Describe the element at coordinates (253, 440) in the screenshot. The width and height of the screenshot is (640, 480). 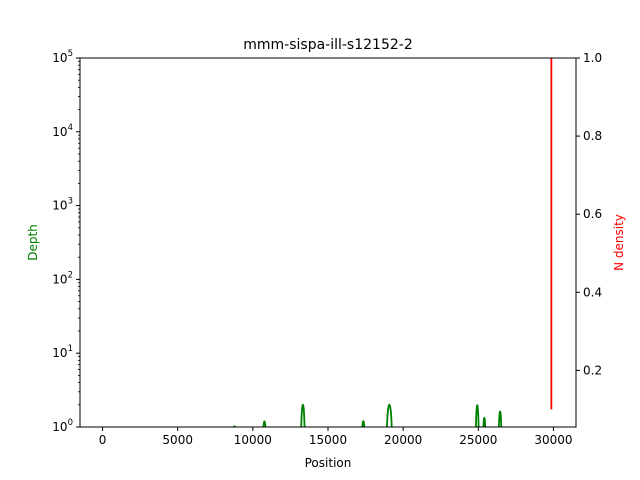
I see `x-tick-label: 10000` at that location.